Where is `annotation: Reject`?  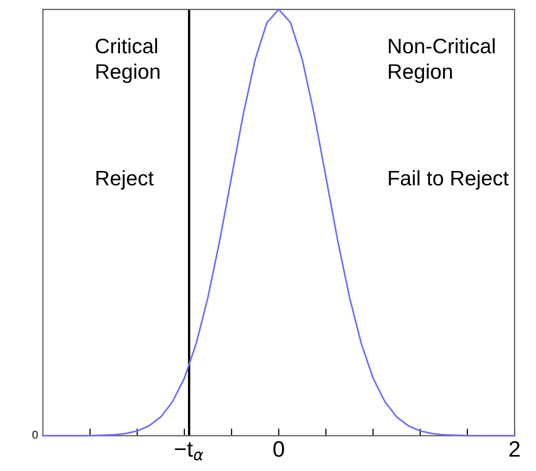 annotation: Reject is located at coordinates (125, 180).